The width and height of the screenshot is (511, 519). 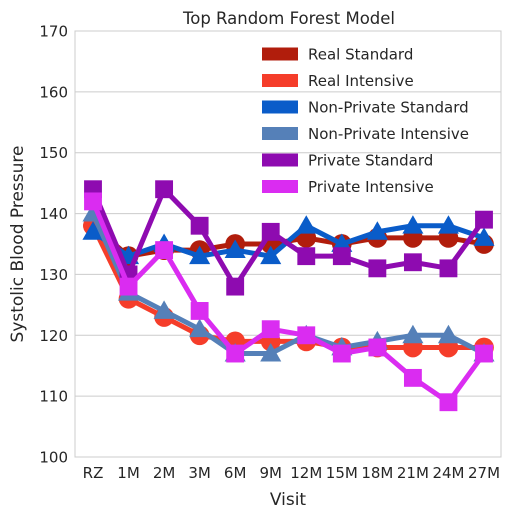 What do you see at coordinates (128, 473) in the screenshot?
I see `x-tick-label: 1M` at bounding box center [128, 473].